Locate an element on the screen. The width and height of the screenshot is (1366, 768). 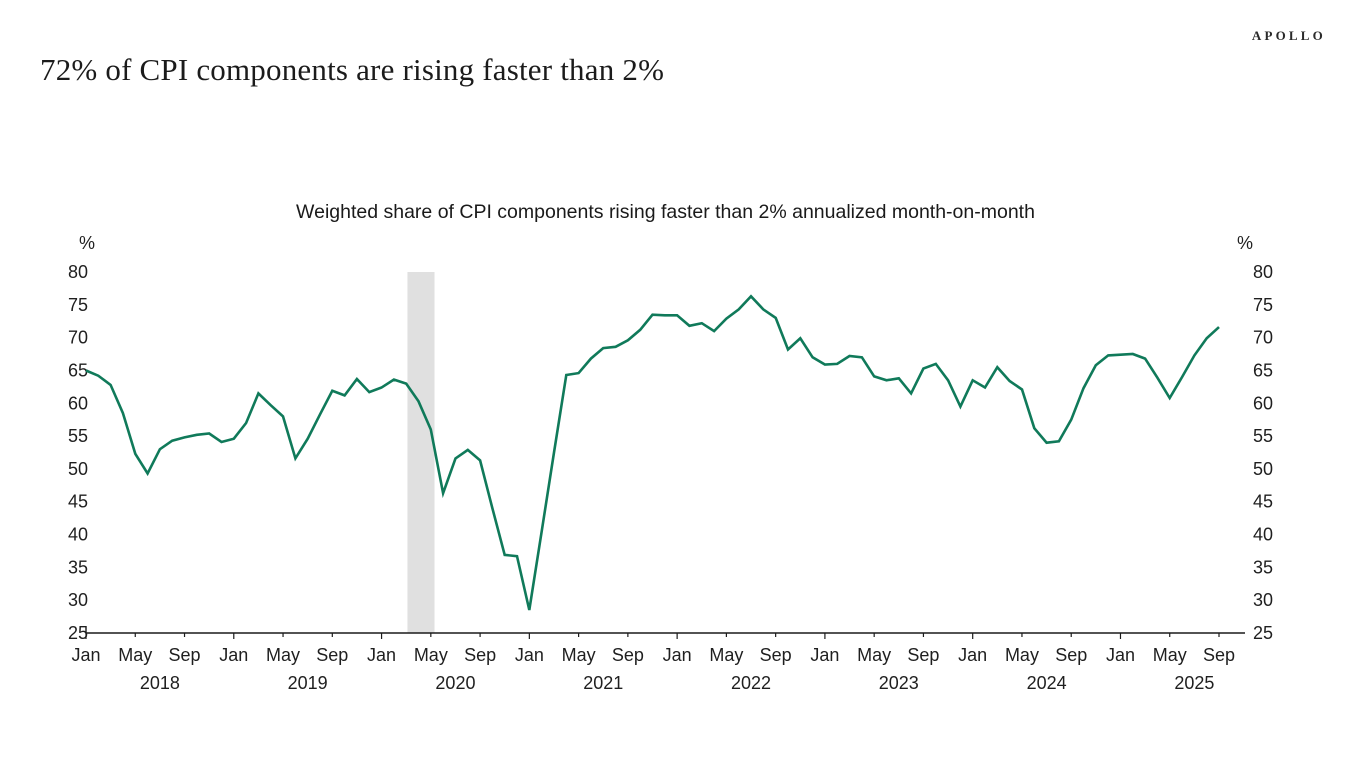
y-tick-label-right: 60 is located at coordinates (1263, 403).